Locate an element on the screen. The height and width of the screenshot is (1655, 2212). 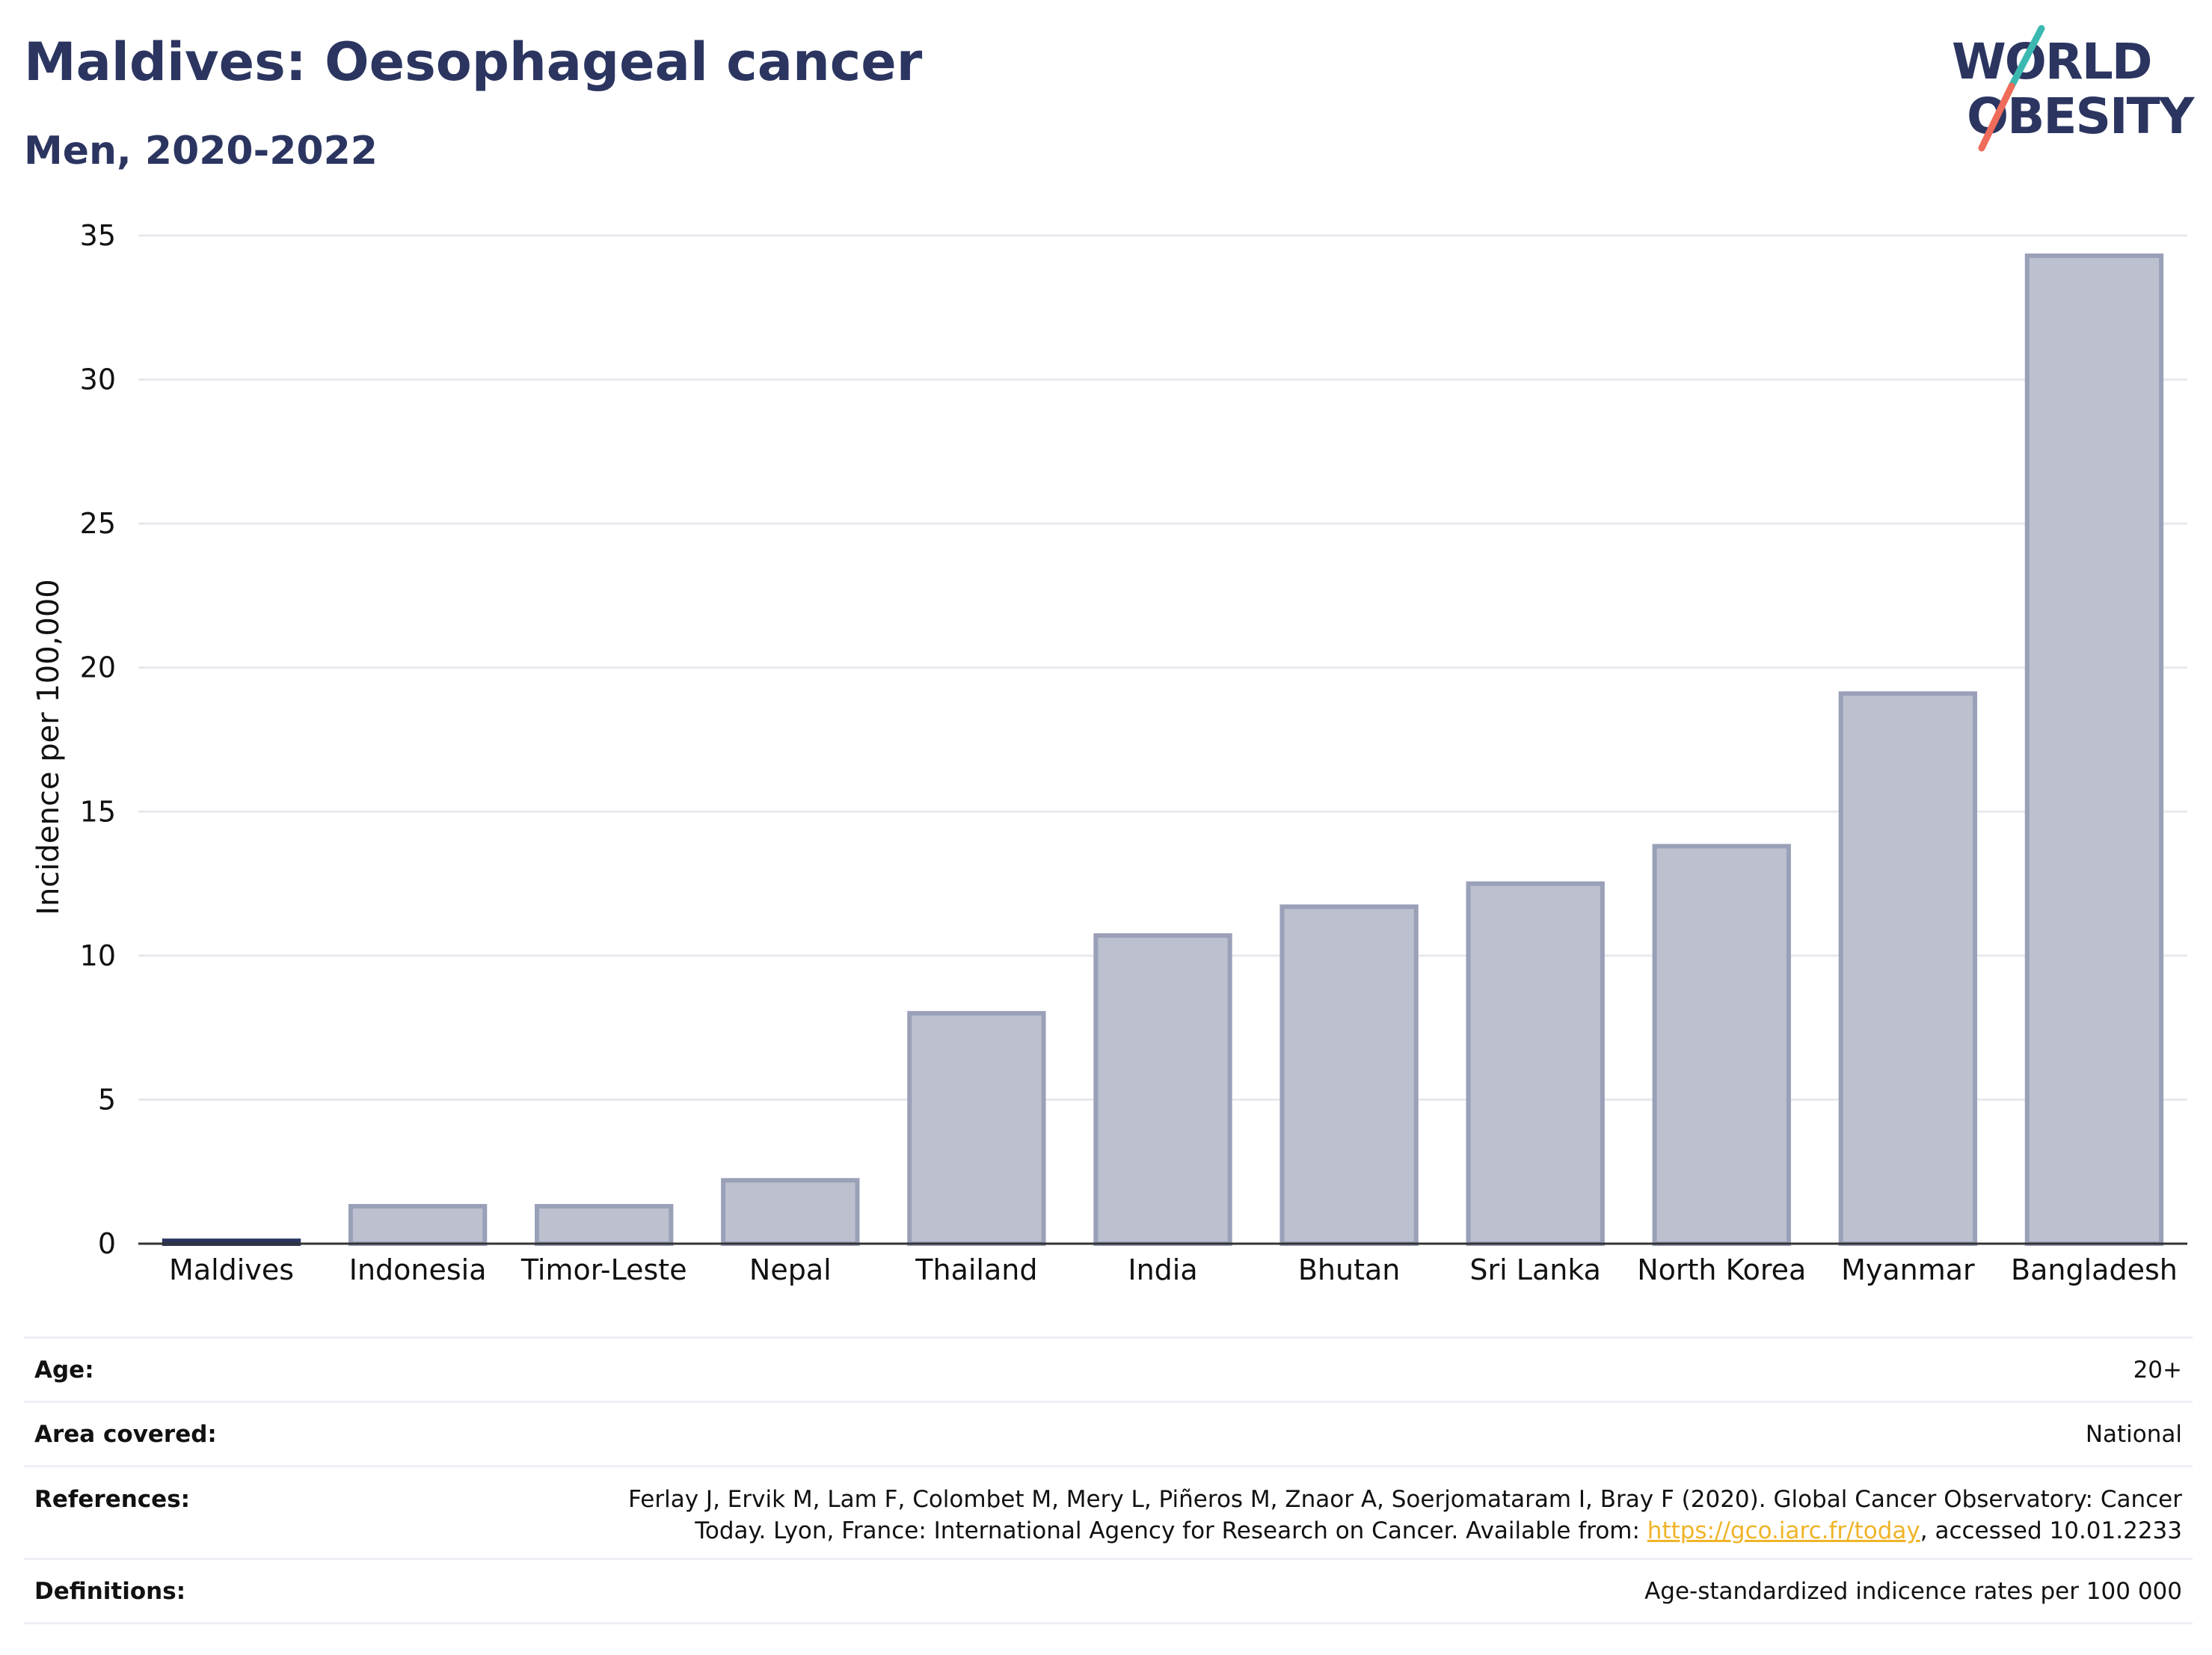
x-tick-label: India is located at coordinates (1162, 1269).